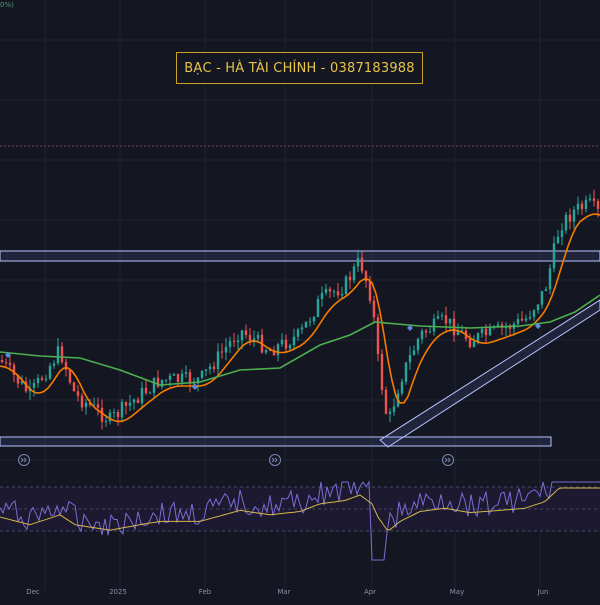 Image resolution: width=600 pixels, height=605 pixels. What do you see at coordinates (300, 256) in the screenshot?
I see `upper-supply-zone` at bounding box center [300, 256].